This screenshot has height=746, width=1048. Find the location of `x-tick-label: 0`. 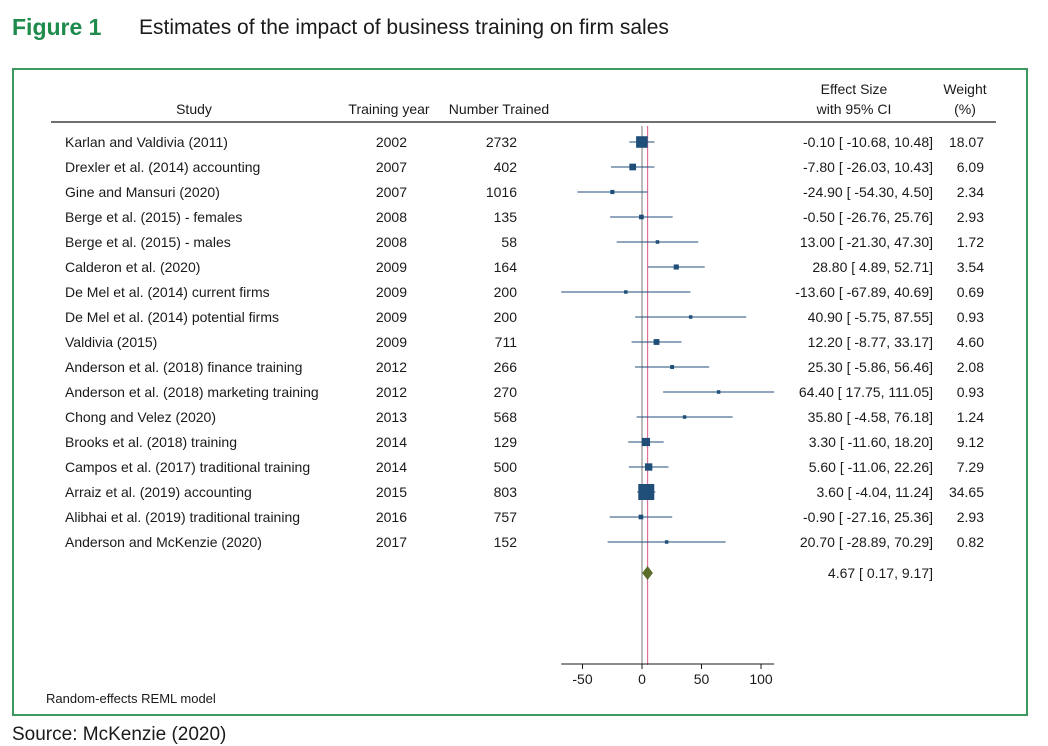

x-tick-label: 0 is located at coordinates (642, 679).